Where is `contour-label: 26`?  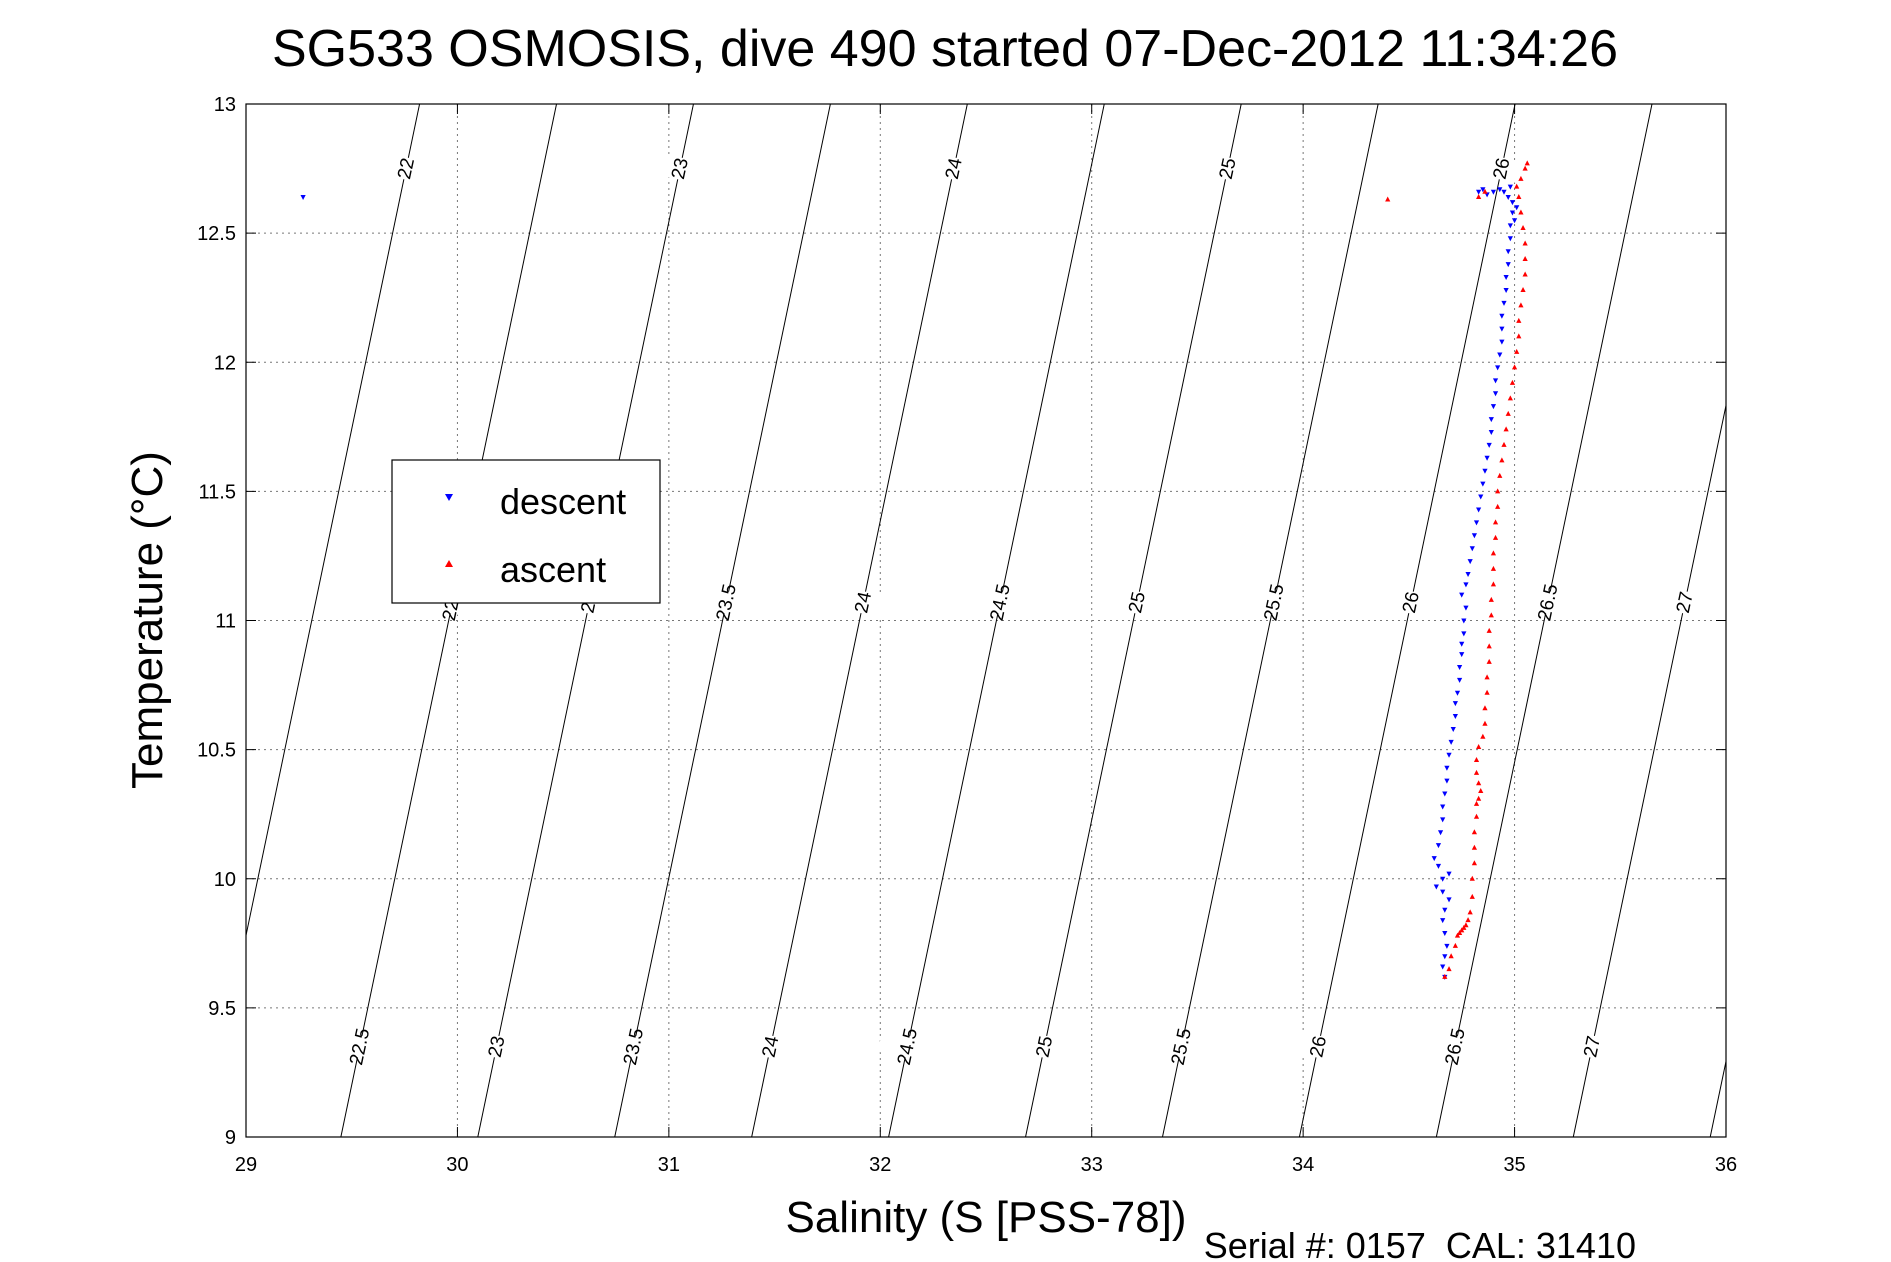
contour-label: 26 is located at coordinates (1411, 602).